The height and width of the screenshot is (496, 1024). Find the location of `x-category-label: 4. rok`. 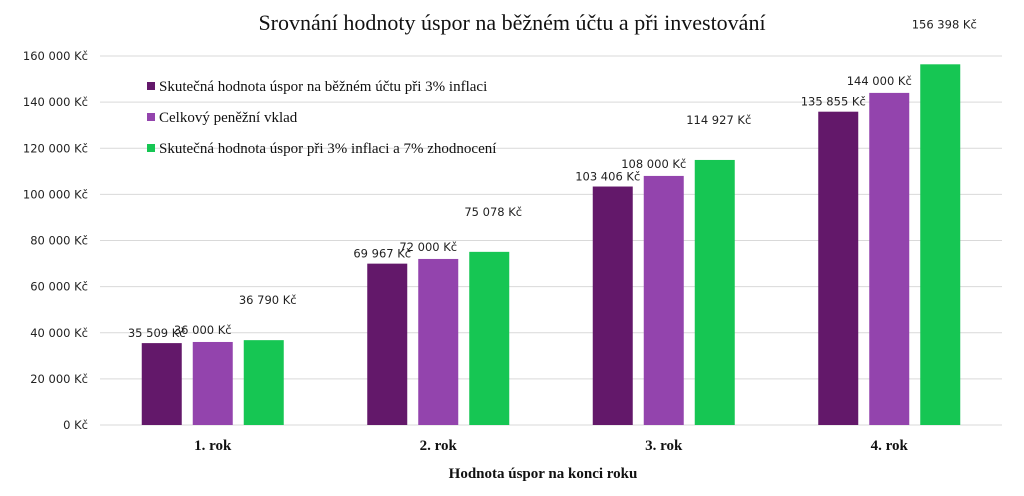

x-category-label: 4. rok is located at coordinates (890, 446).